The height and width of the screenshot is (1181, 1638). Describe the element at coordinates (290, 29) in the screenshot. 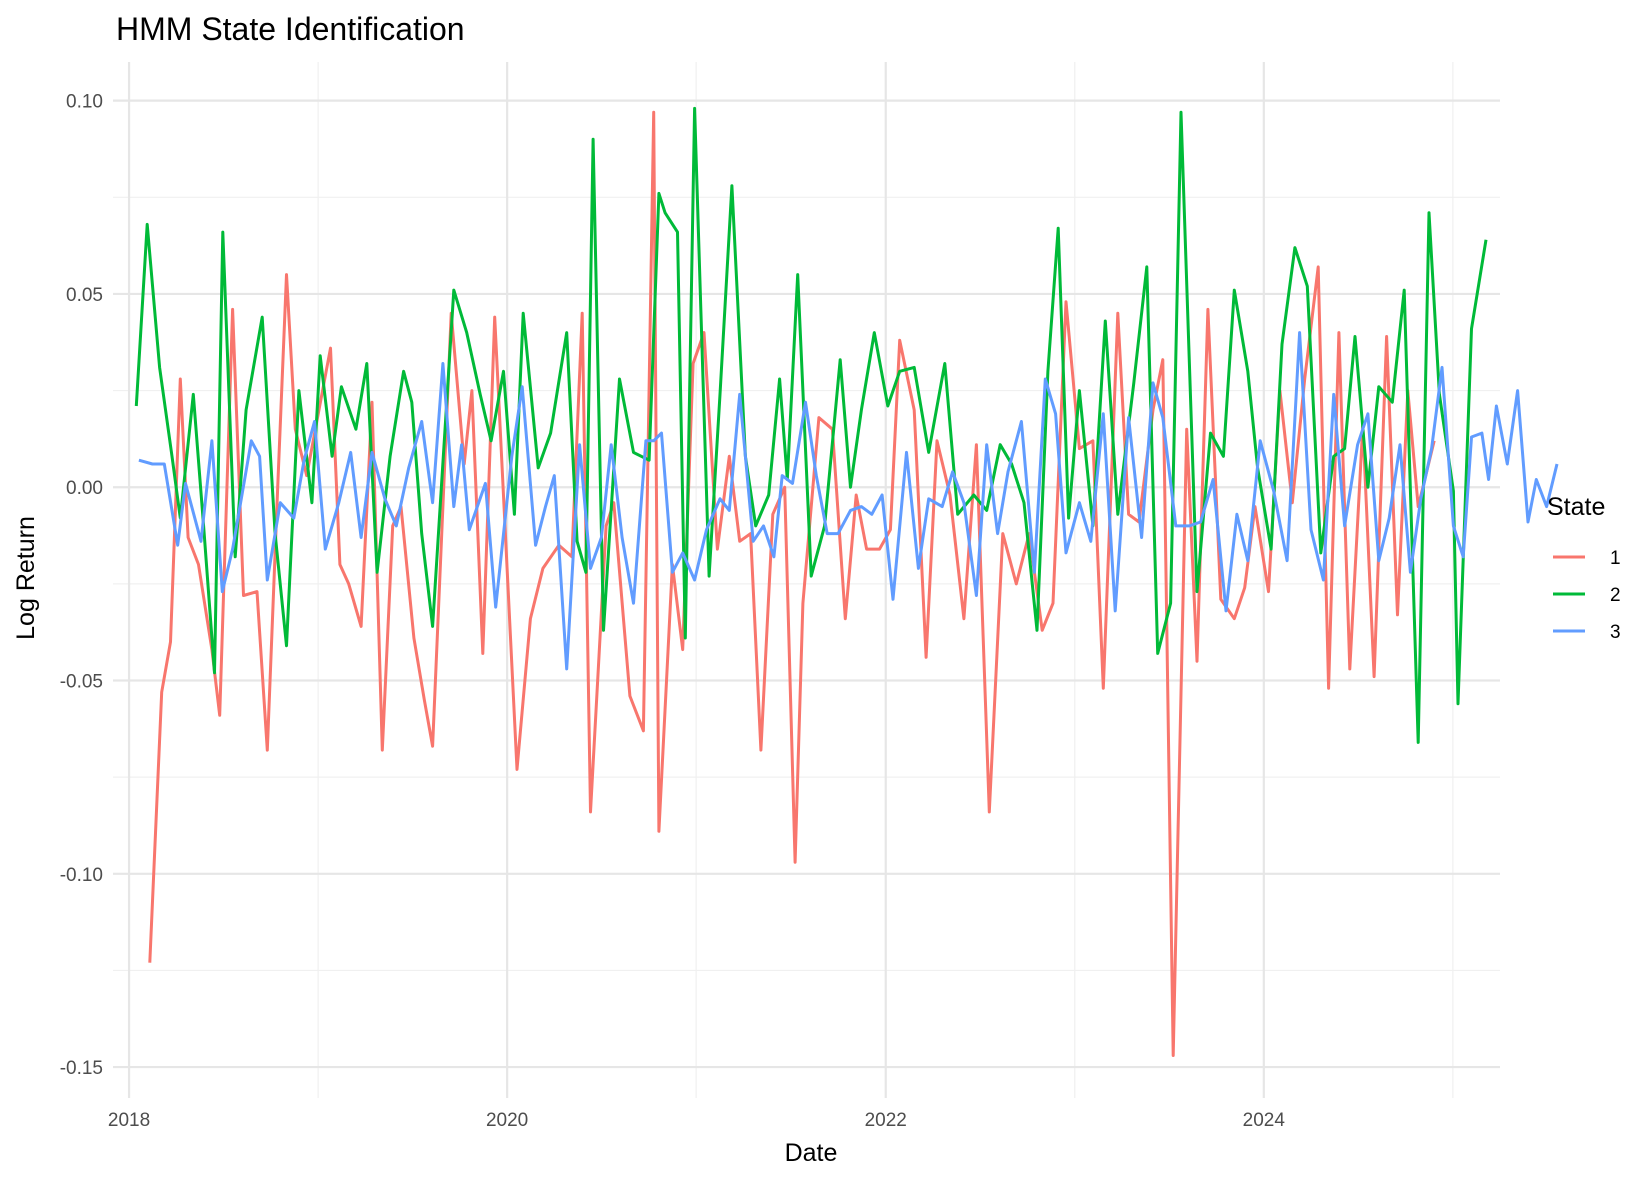

I see `chart-title: HMM State Identification` at that location.